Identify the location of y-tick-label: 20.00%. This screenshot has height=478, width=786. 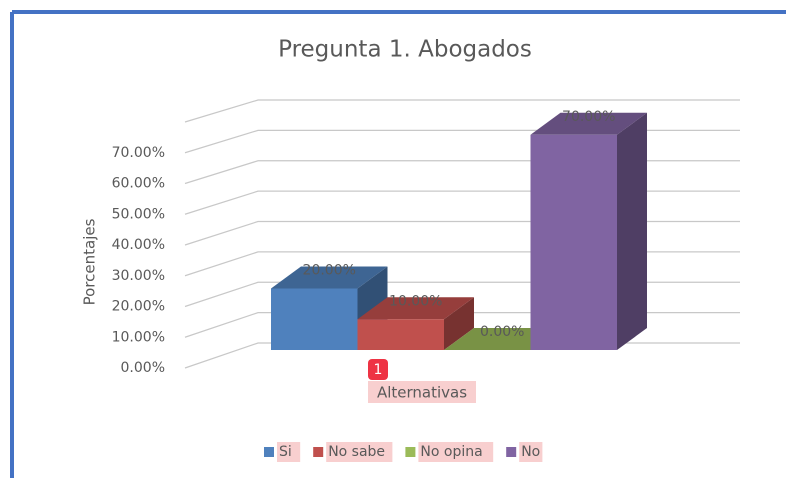
(138, 307).